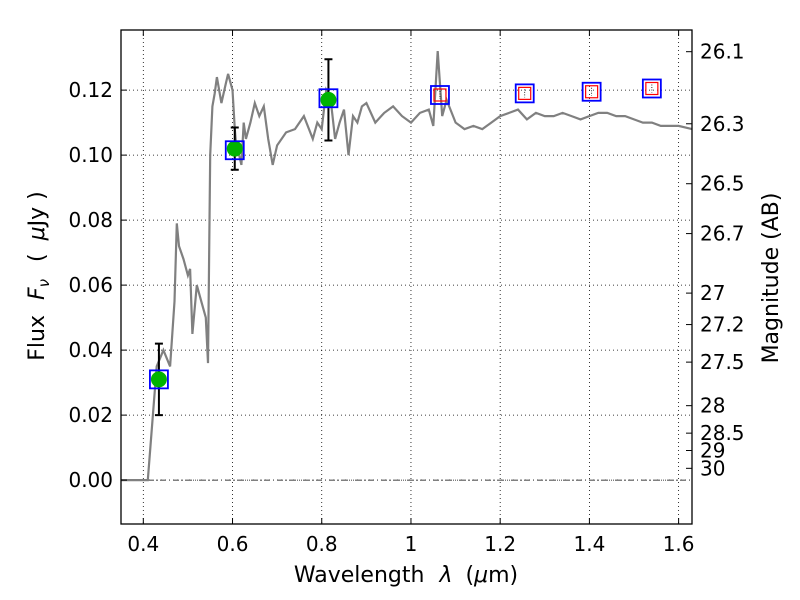 The height and width of the screenshot is (600, 800). What do you see at coordinates (90, 415) in the screenshot?
I see `y-tick-label: 0.02` at bounding box center [90, 415].